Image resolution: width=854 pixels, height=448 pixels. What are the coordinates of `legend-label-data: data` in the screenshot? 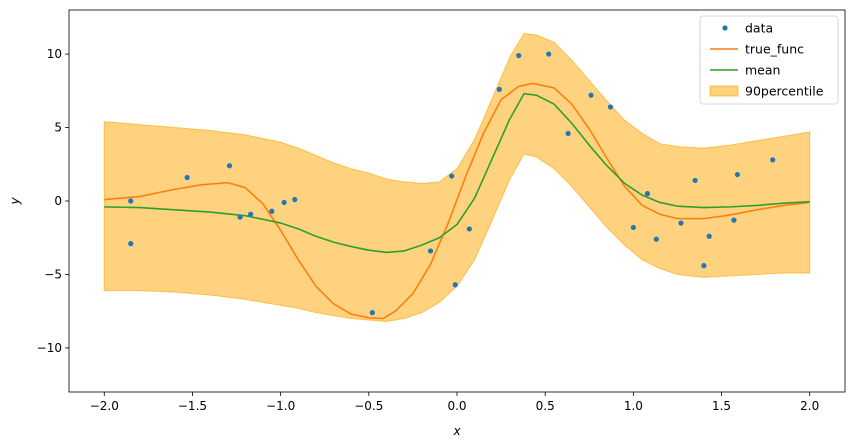 It's located at (759, 28).